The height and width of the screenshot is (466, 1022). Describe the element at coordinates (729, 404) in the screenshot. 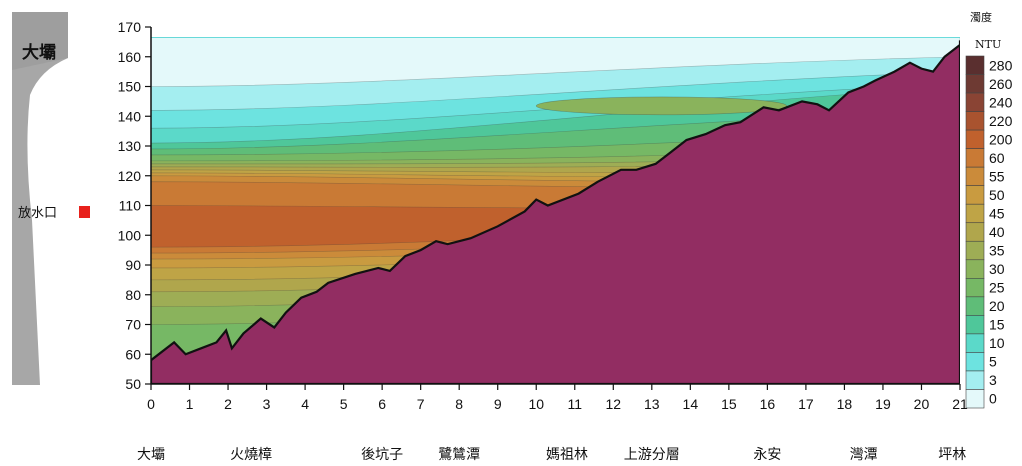

I see `x-tick-label: 15` at that location.